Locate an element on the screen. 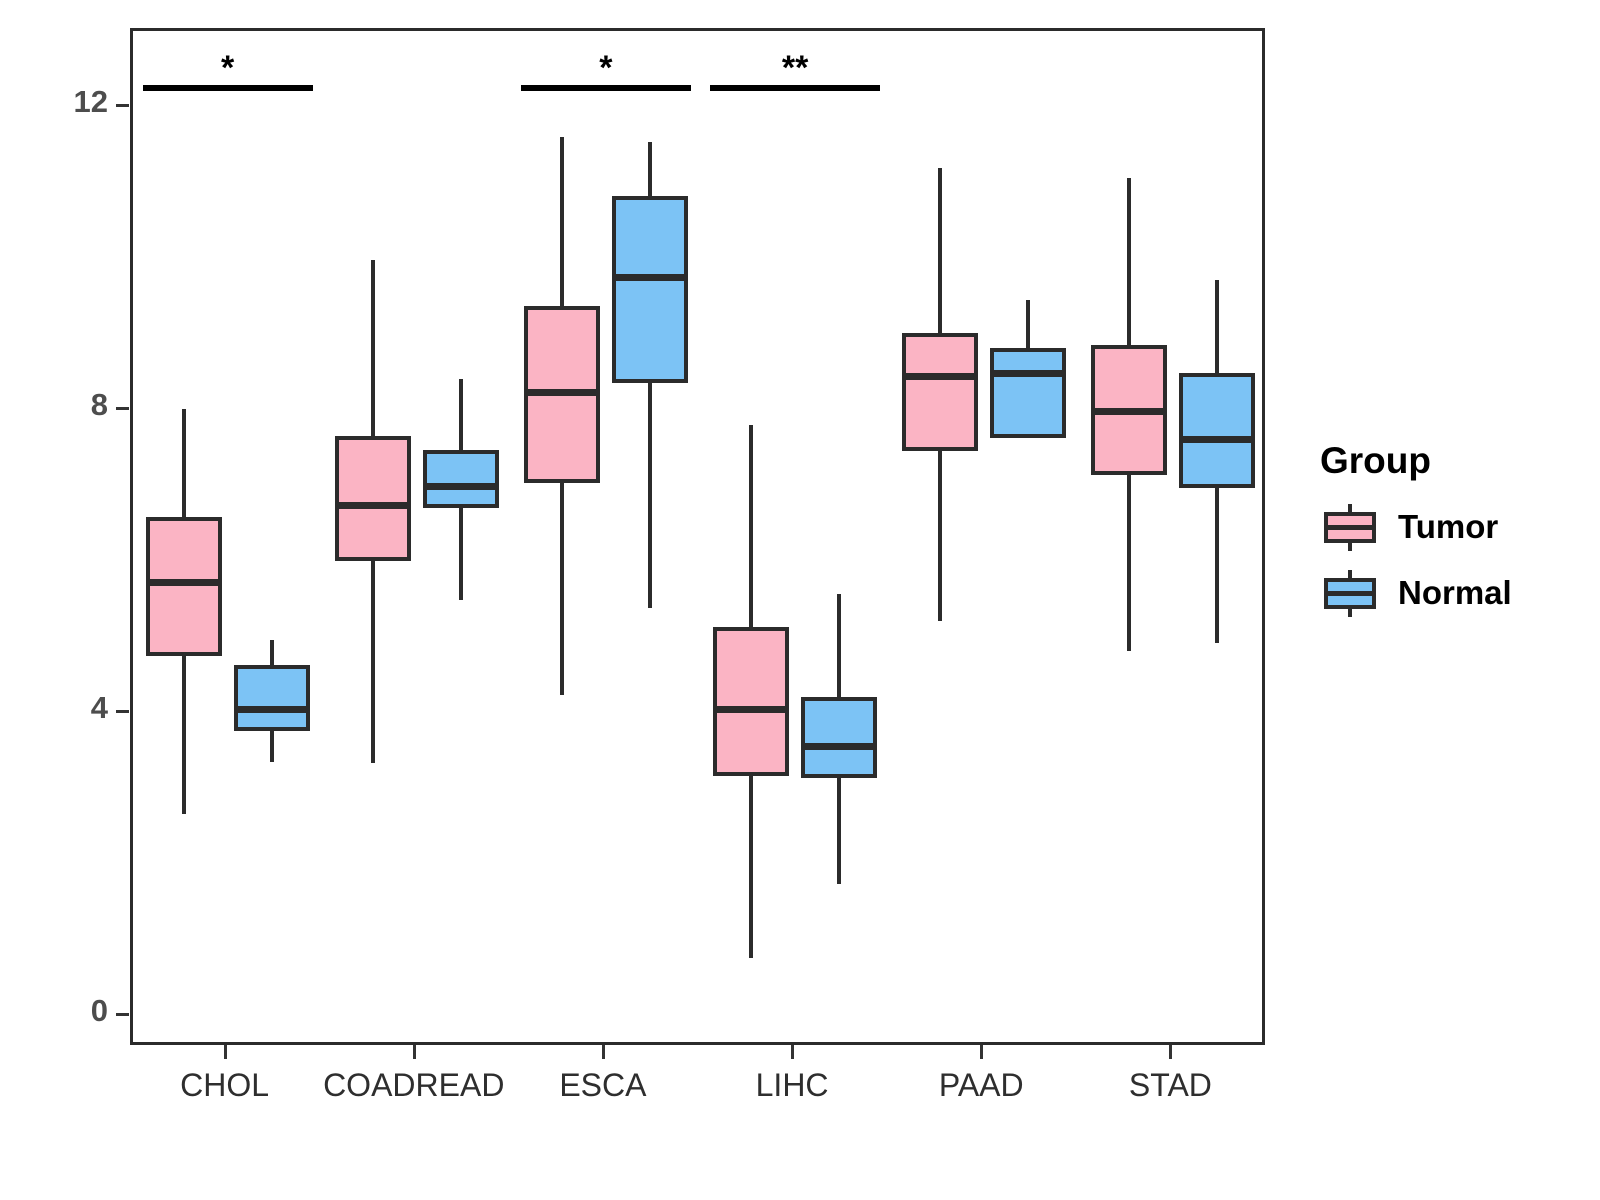  legend-key-normal is located at coordinates (1350, 593).